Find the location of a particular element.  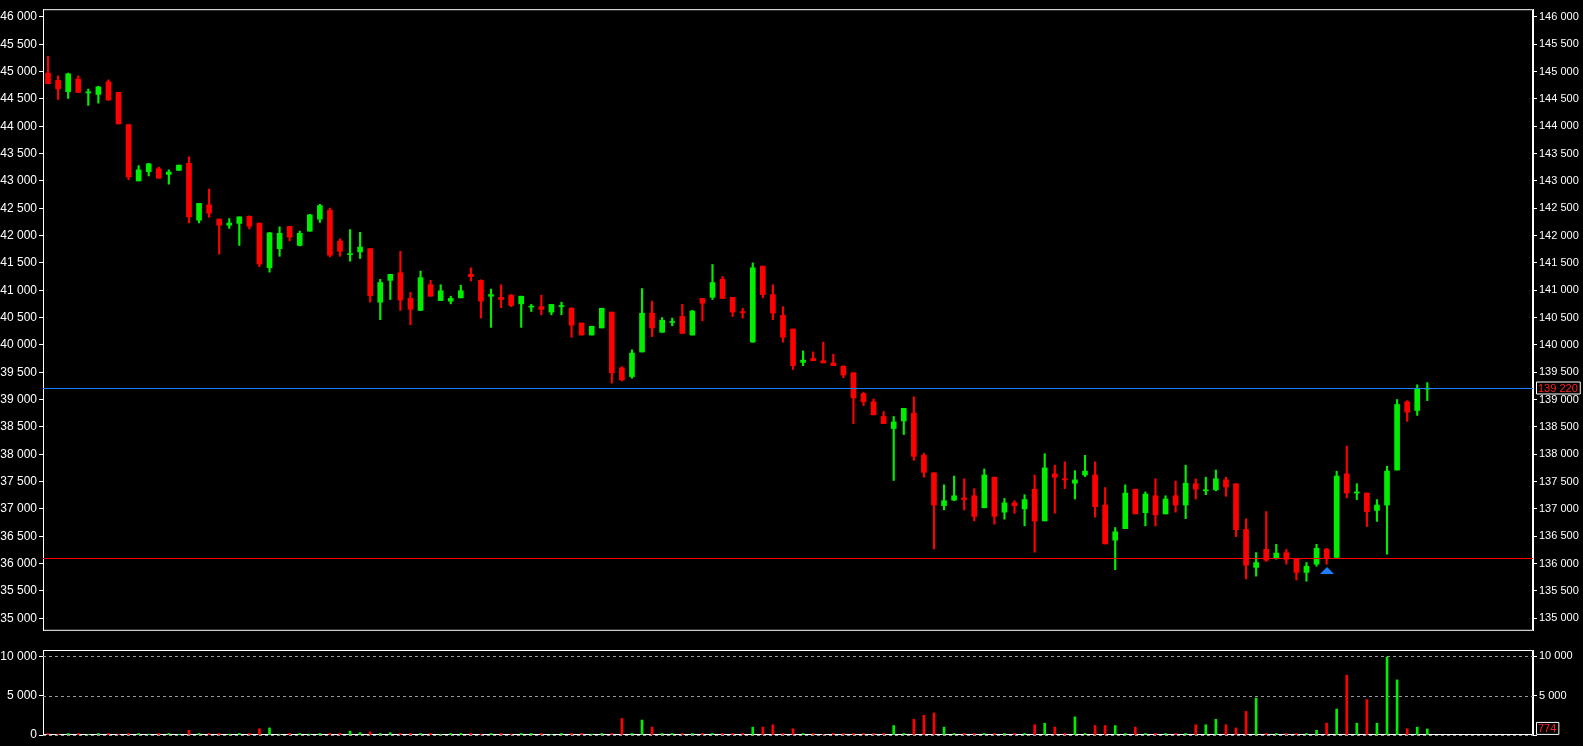

y2-tick-label: 135 500 is located at coordinates (1559, 589).